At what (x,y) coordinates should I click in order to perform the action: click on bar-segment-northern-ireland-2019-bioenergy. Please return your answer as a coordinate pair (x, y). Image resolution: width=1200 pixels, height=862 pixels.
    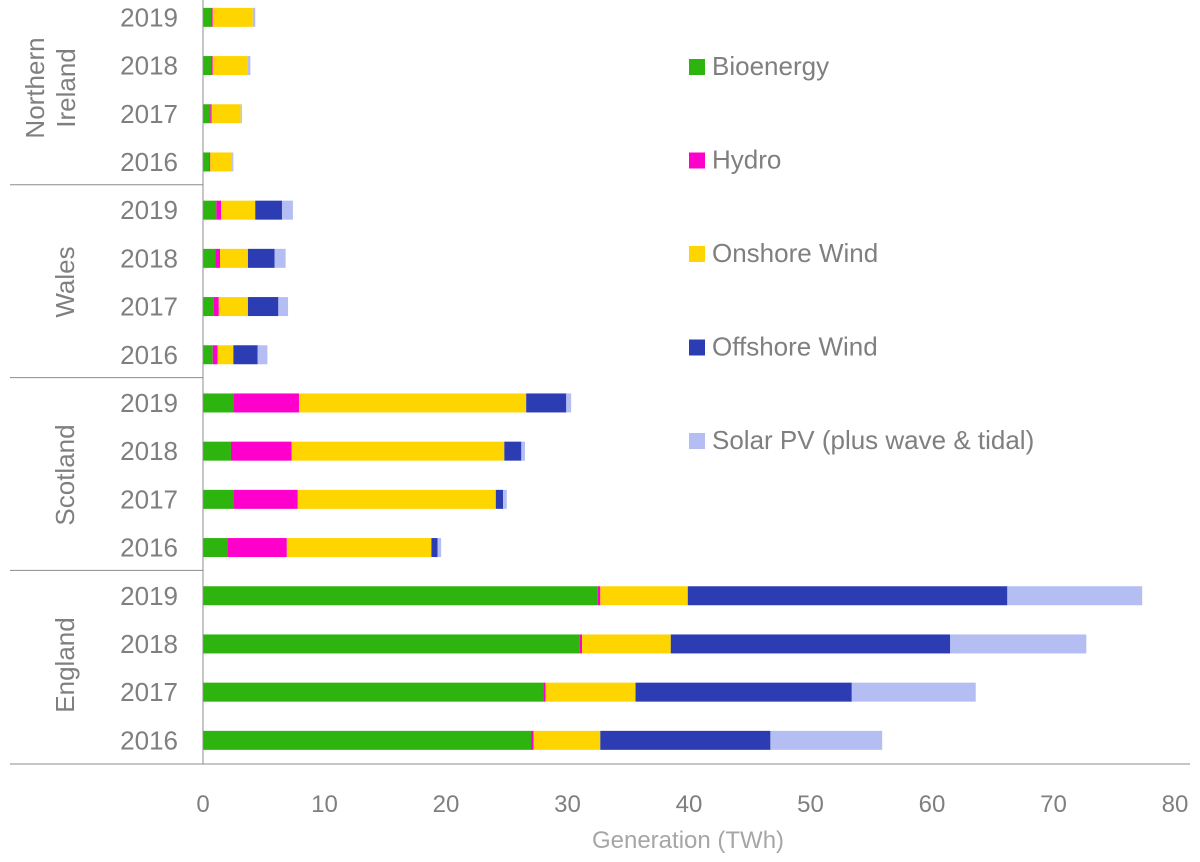
    Looking at the image, I should click on (207, 17).